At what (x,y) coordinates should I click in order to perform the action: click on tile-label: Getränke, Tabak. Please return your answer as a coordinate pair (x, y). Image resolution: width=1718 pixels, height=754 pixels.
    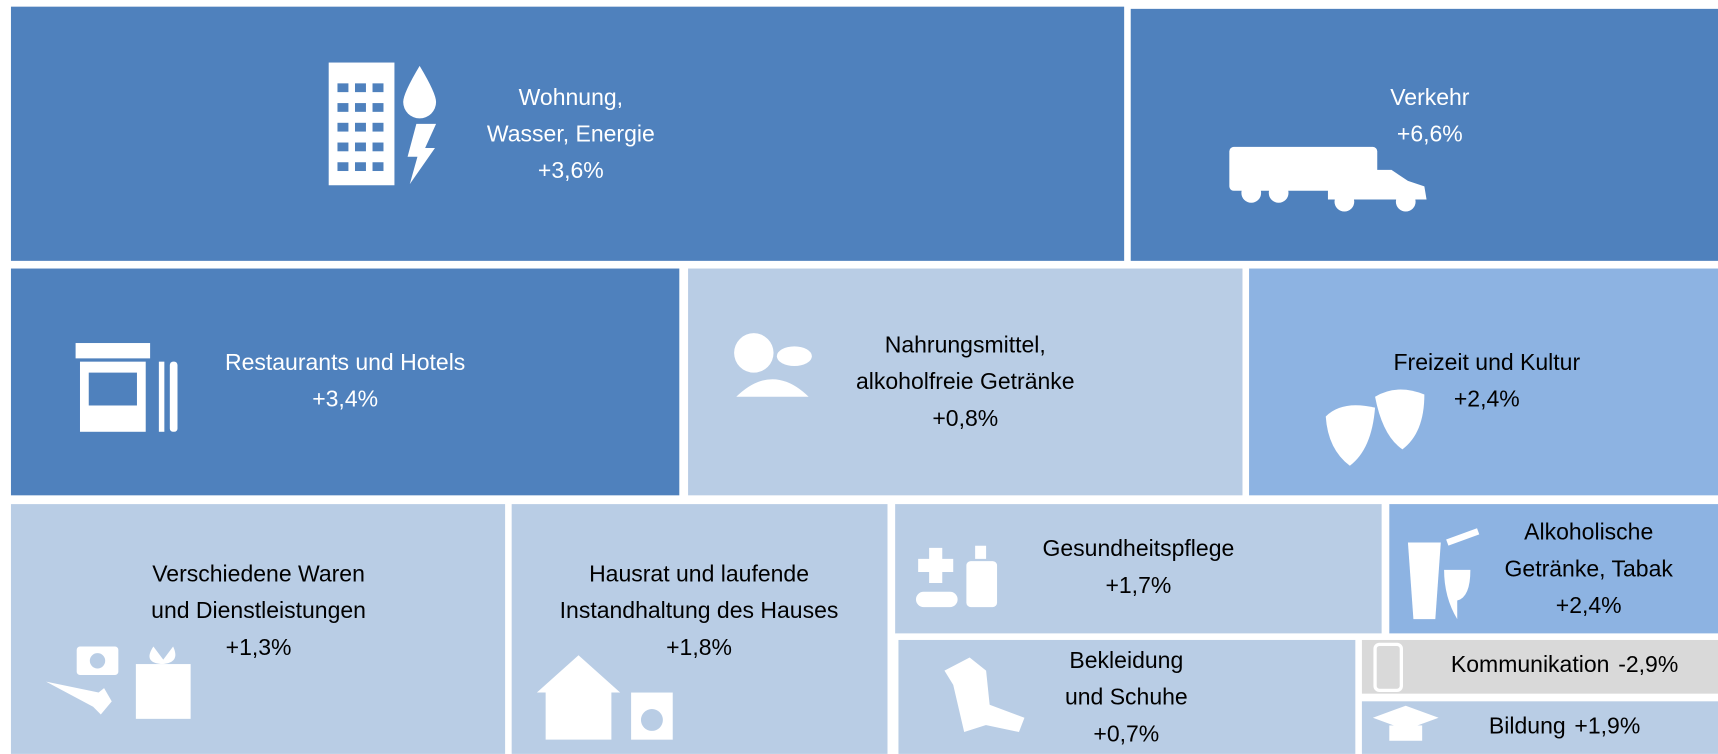
    Looking at the image, I should click on (1589, 568).